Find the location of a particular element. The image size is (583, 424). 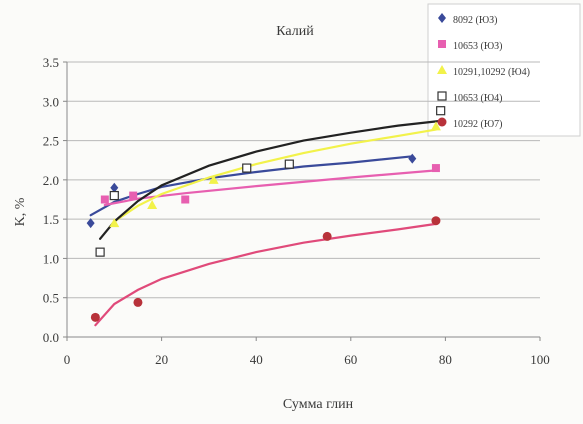

x-tick-label: 80 is located at coordinates (445, 359).